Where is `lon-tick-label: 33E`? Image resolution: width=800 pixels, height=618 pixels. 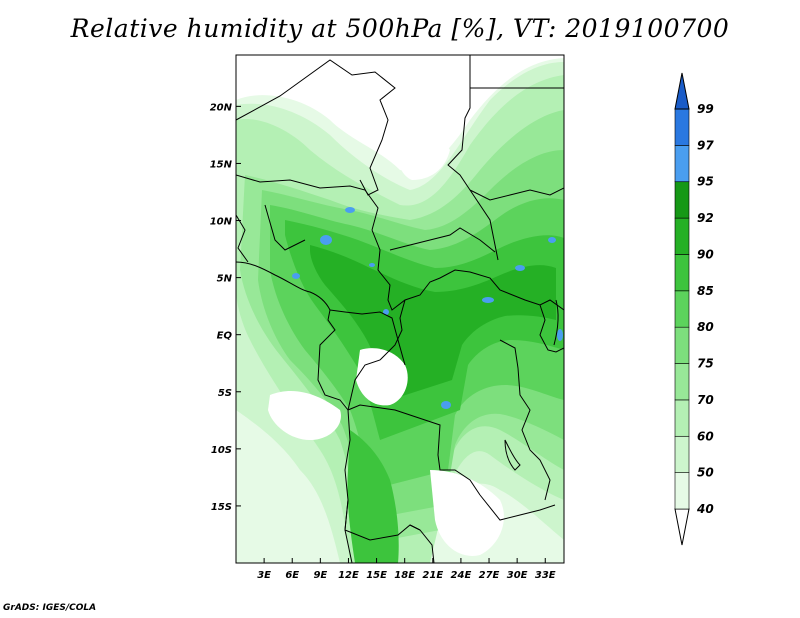
lon-tick-label: 33E is located at coordinates (545, 575).